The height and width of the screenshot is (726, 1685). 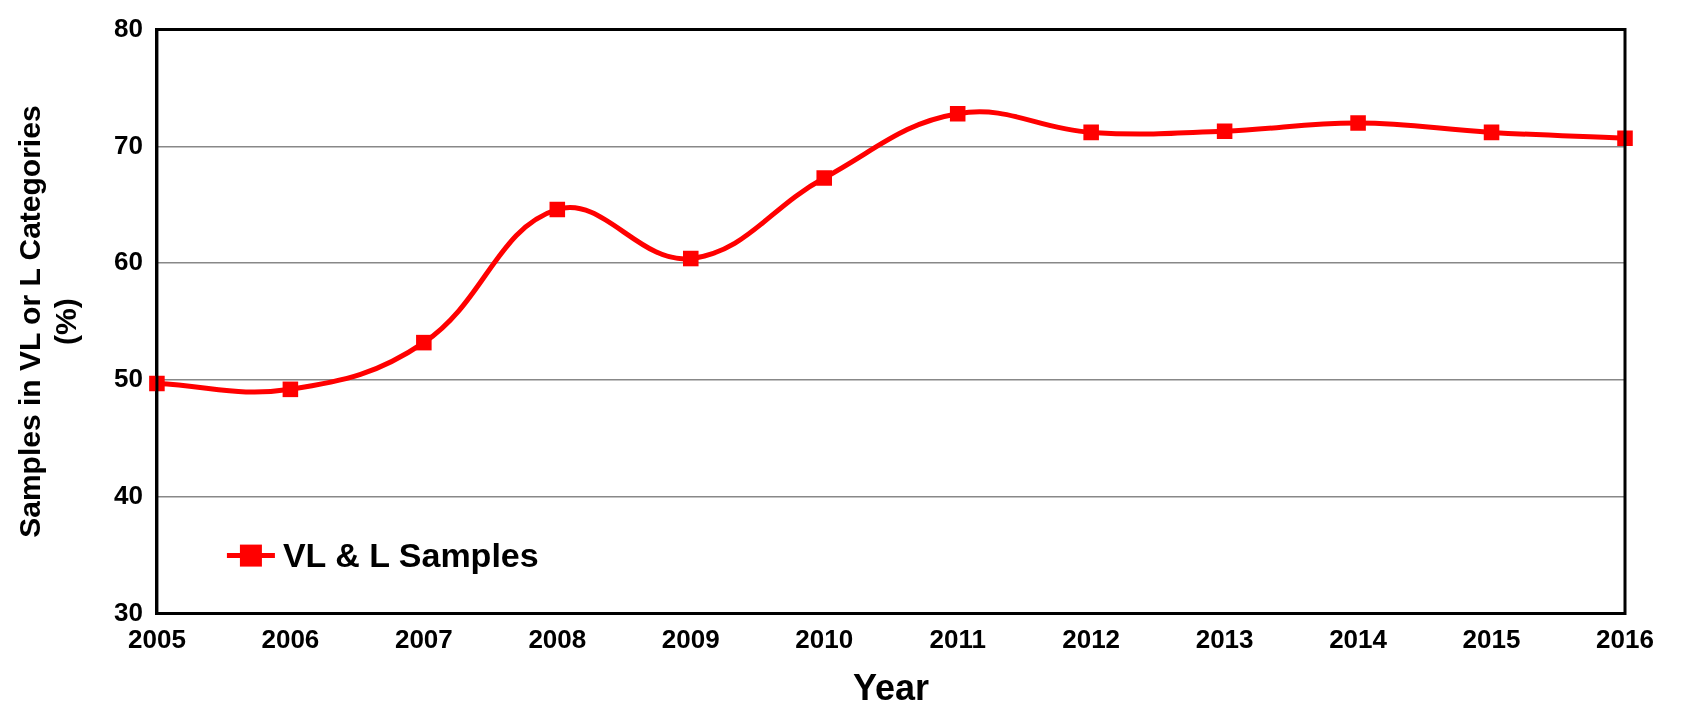 I want to click on x-tick-label: 2014, so click(x=1358, y=639).